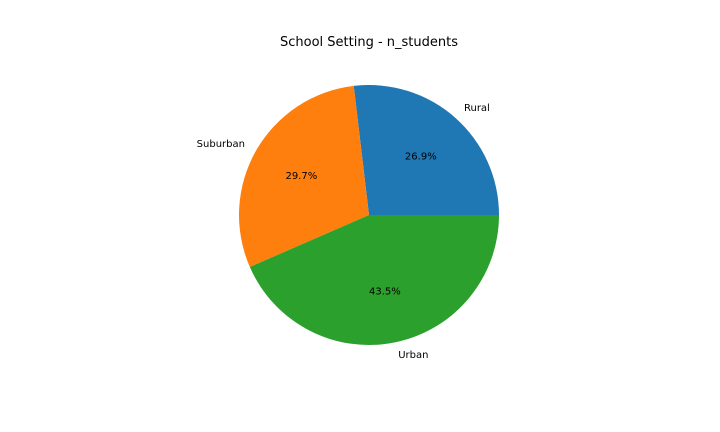 This screenshot has height=432, width=720. I want to click on slice-value-urban: 43.5%, so click(385, 291).